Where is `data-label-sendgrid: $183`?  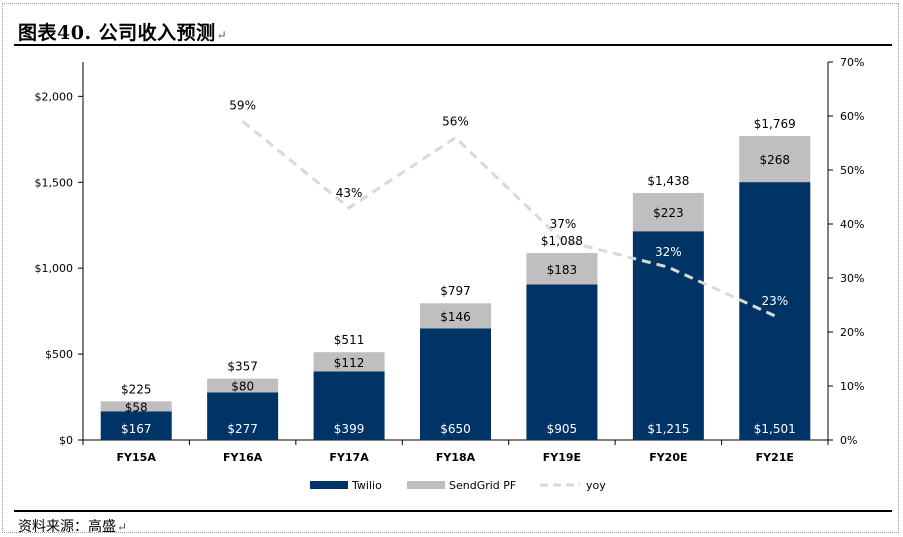 data-label-sendgrid: $183 is located at coordinates (562, 270).